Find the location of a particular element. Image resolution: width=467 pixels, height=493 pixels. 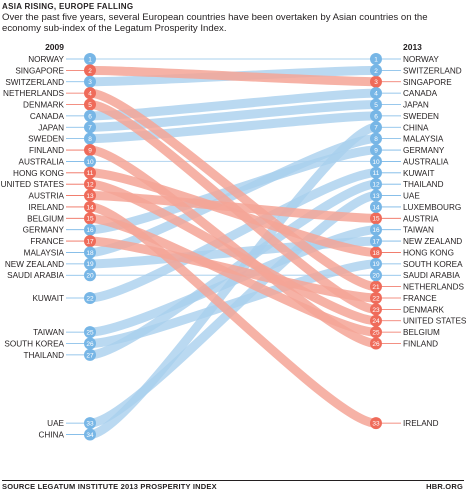

right-rank-denmark: 23 is located at coordinates (376, 310).